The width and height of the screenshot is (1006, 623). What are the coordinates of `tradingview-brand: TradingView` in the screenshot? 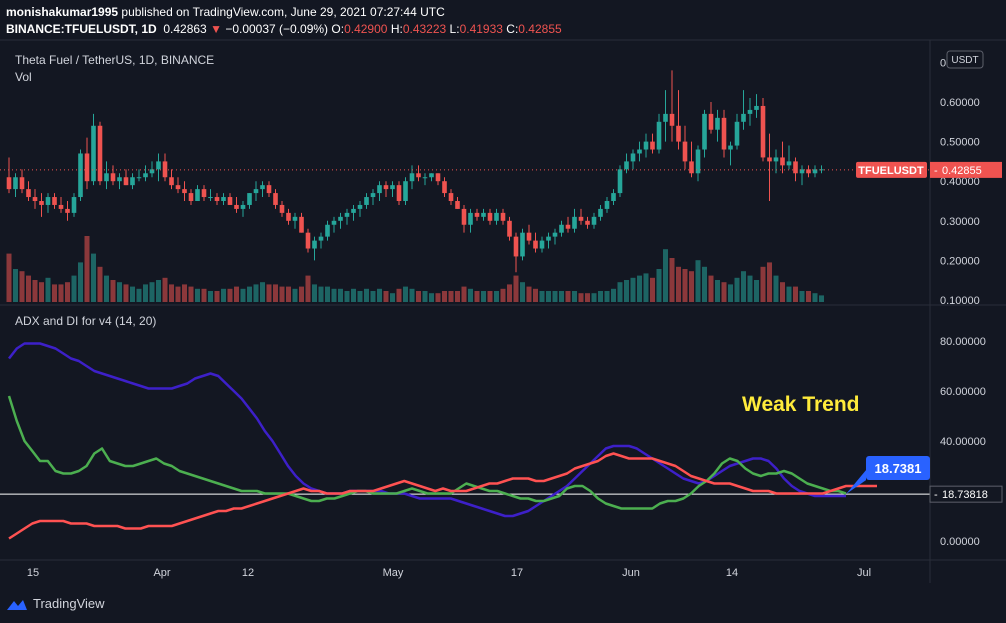 It's located at (55, 603).